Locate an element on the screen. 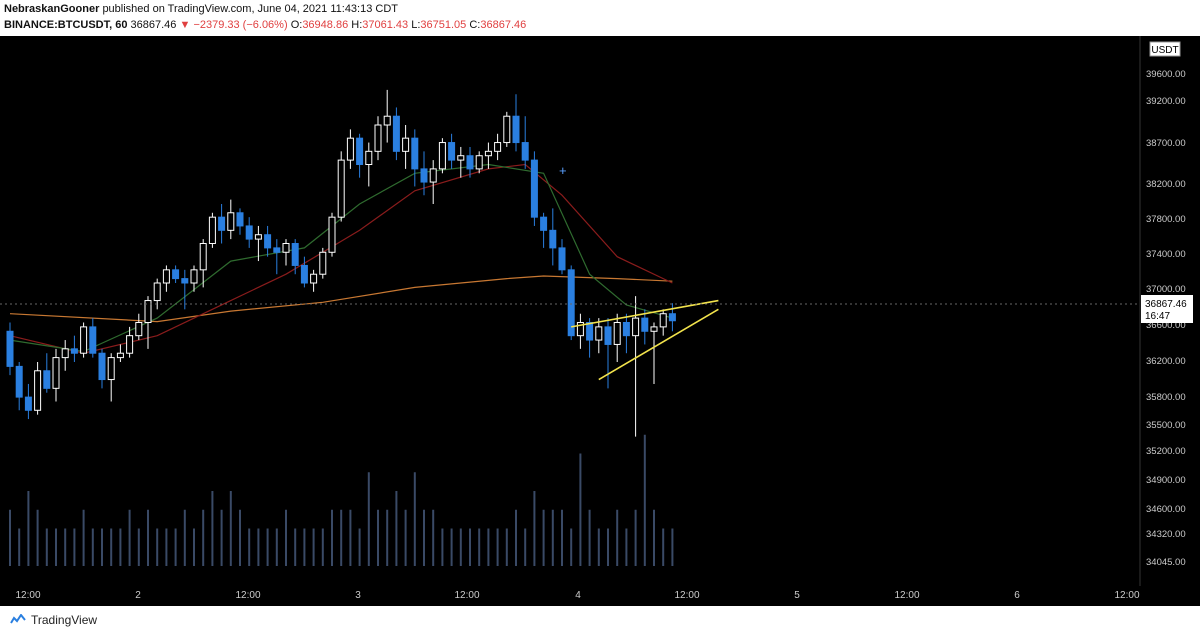 The width and height of the screenshot is (1200, 636). tradingview-logo-icon is located at coordinates (18, 619).